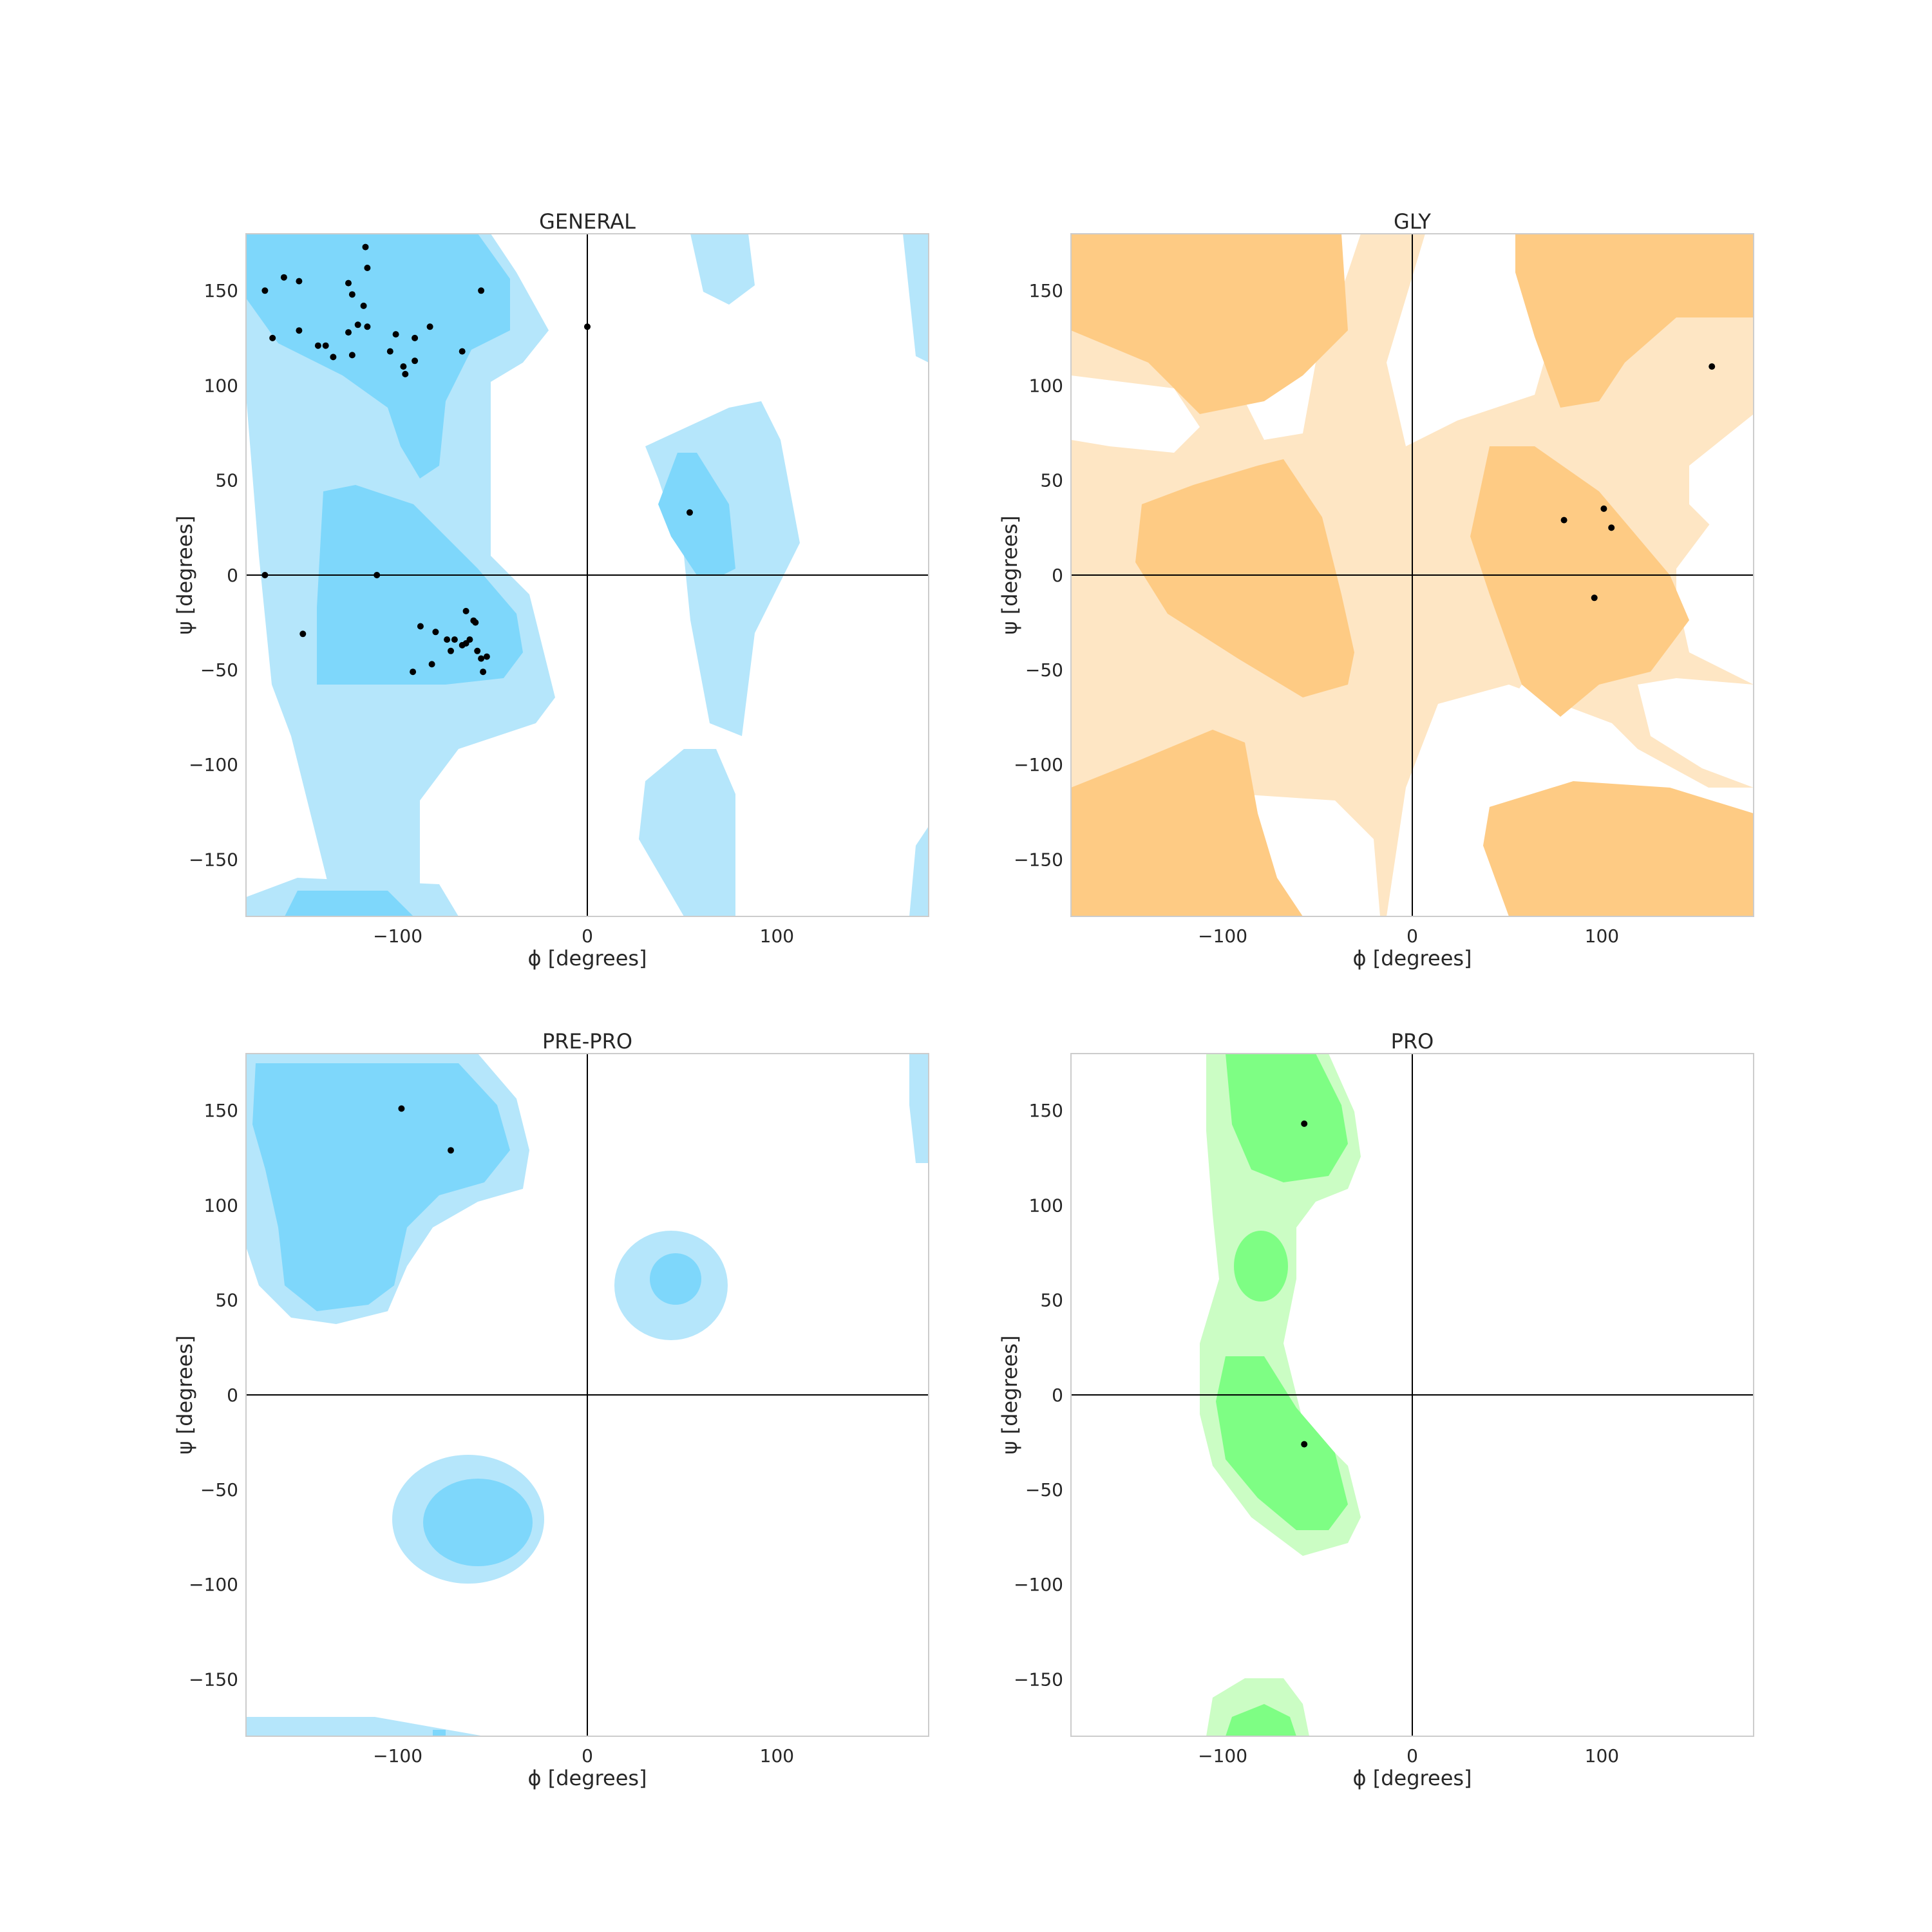 Image resolution: width=1932 pixels, height=1932 pixels. What do you see at coordinates (219, 670) in the screenshot?
I see `y-tick-label: −50` at bounding box center [219, 670].